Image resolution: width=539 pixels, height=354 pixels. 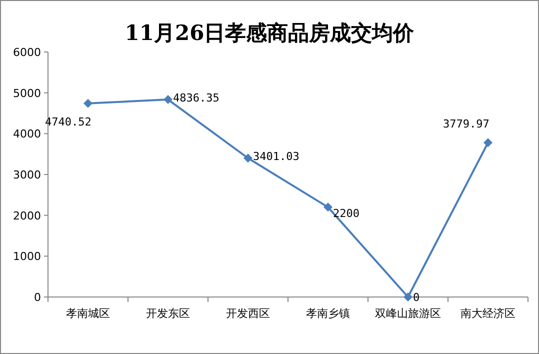 What do you see at coordinates (168, 313) in the screenshot?
I see `x-tick-label: 开发东区` at bounding box center [168, 313].